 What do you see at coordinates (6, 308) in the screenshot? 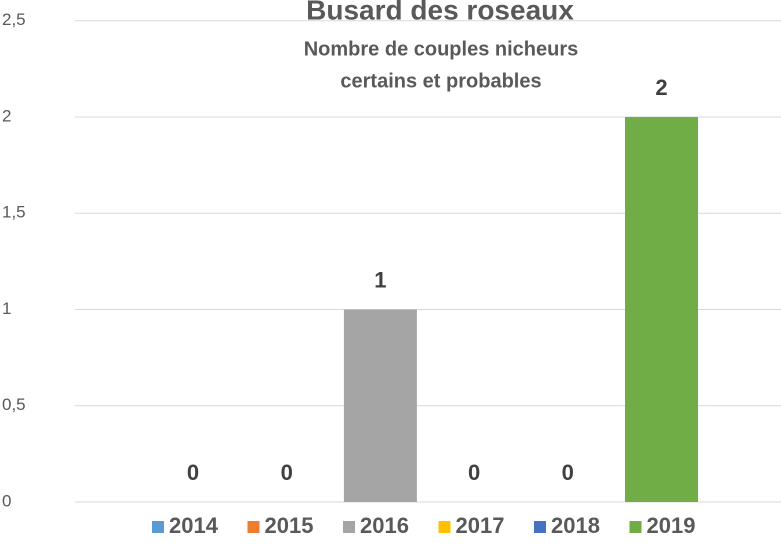
I see `y-tick-label: 1` at bounding box center [6, 308].